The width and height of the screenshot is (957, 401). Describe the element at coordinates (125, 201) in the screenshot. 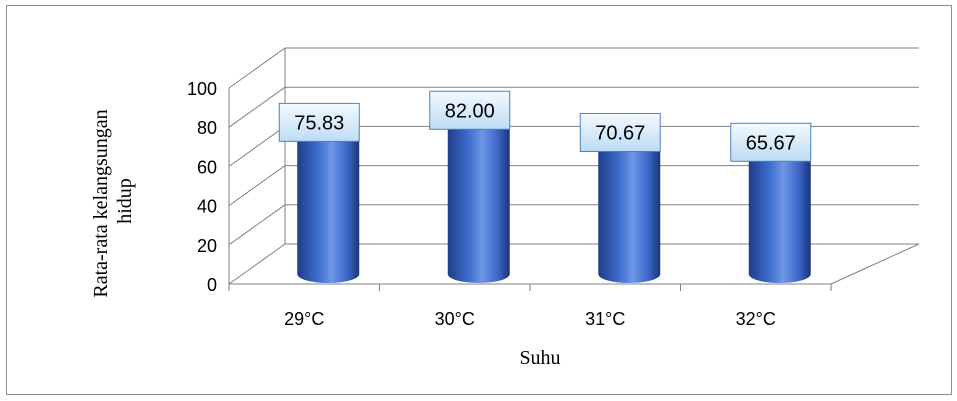

I see `y-axis-title-line-2: hidup` at that location.